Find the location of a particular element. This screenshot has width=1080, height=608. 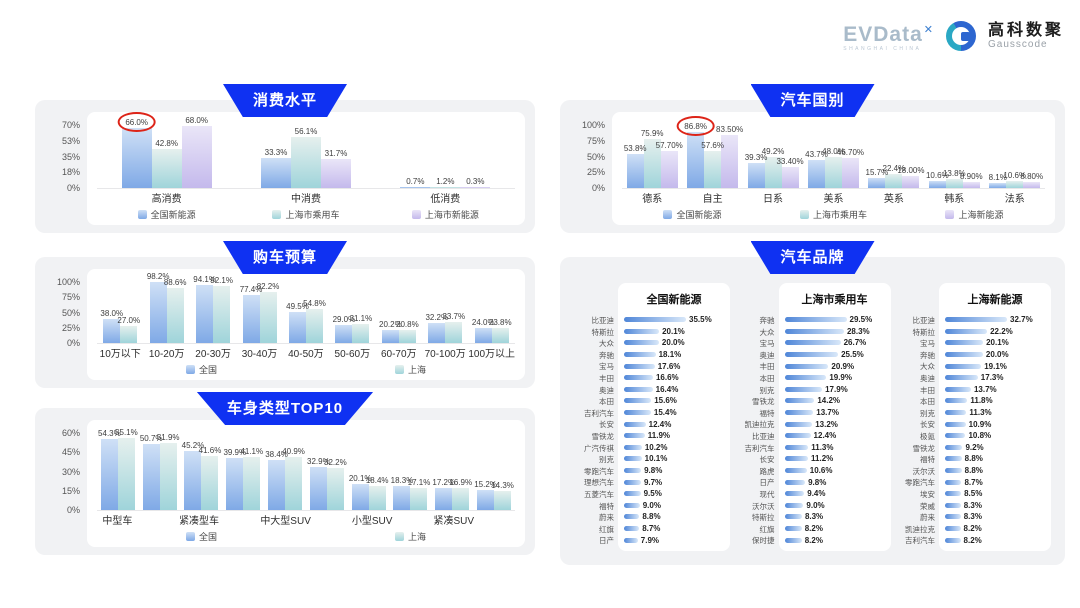

bar-上海市乘用车: 56.1% is located at coordinates (305, 157).